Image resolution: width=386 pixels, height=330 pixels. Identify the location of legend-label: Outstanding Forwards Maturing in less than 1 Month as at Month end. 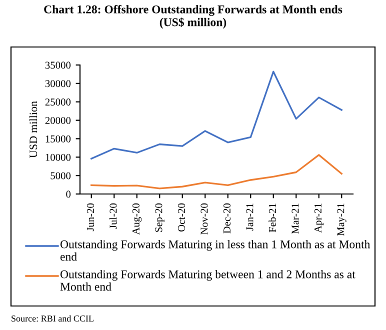
(215, 250).